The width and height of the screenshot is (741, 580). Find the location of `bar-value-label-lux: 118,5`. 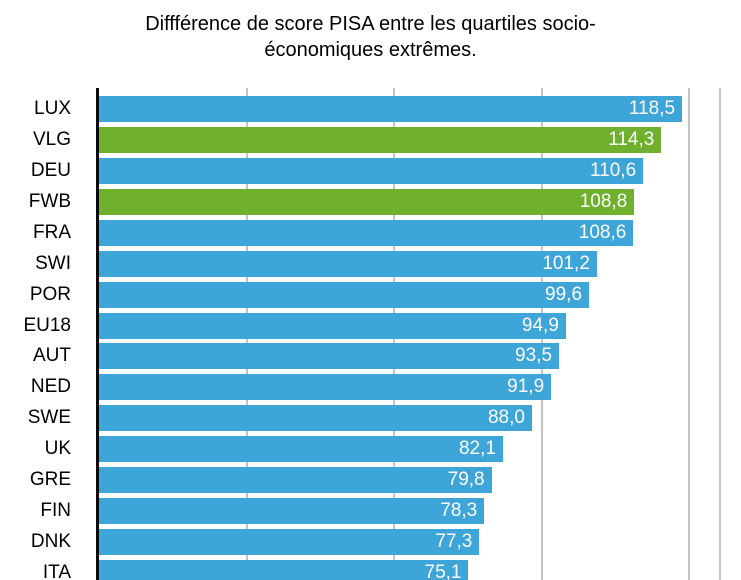

bar-value-label-lux: 118,5 is located at coordinates (652, 108).